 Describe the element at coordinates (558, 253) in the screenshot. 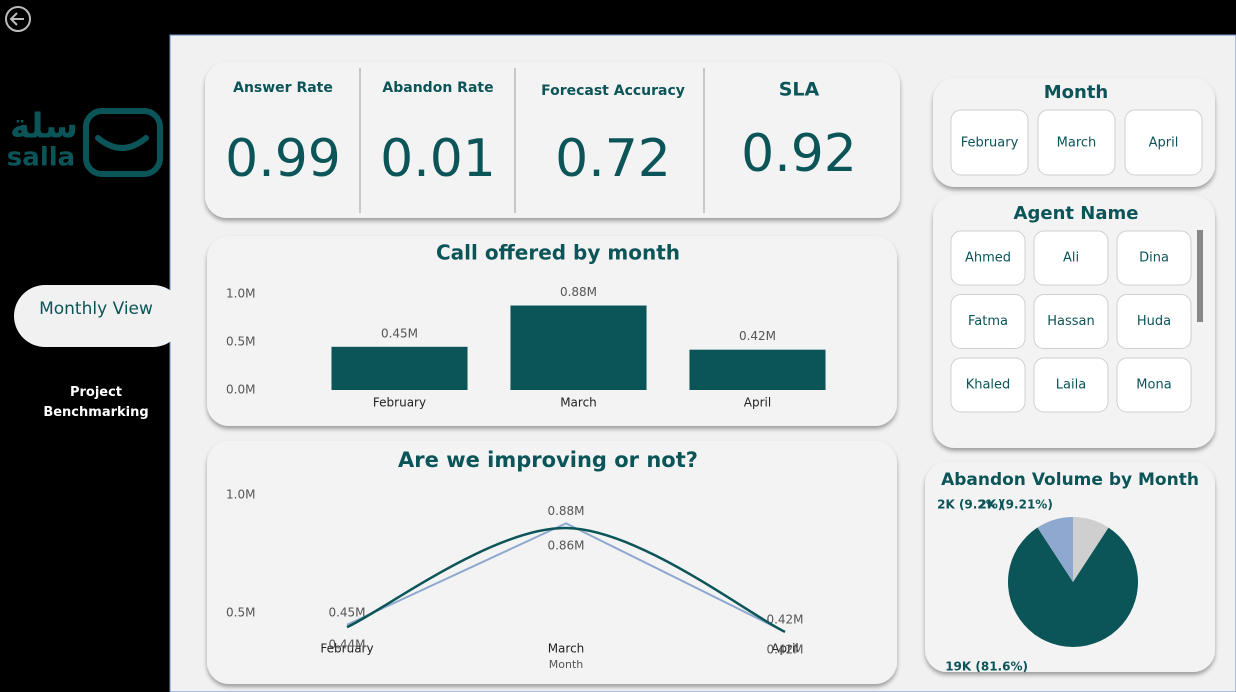

I see `chart-title: Call offered by month` at that location.